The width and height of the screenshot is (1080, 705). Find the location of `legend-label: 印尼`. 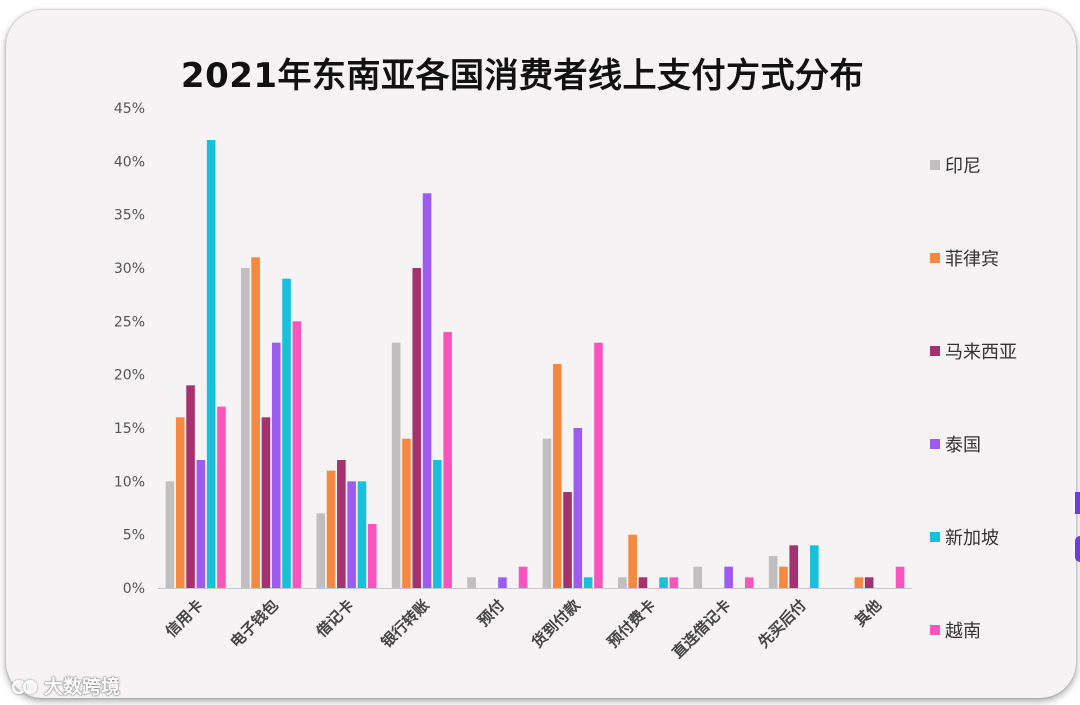

legend-label: 印尼 is located at coordinates (963, 166).